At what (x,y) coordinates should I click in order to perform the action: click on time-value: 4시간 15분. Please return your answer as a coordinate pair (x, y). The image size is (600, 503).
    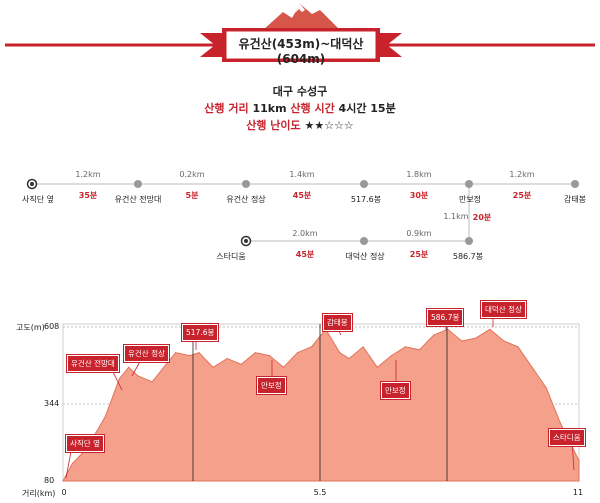
    Looking at the image, I should click on (367, 108).